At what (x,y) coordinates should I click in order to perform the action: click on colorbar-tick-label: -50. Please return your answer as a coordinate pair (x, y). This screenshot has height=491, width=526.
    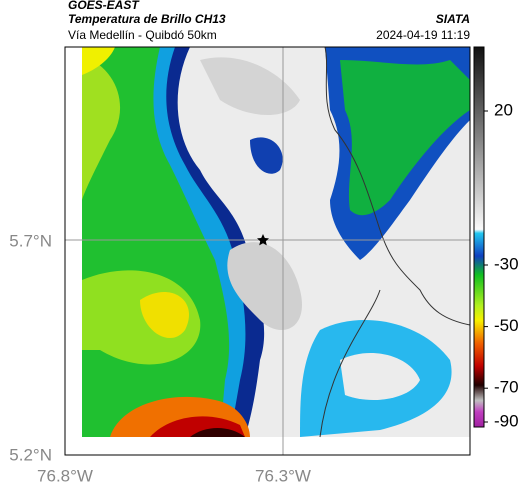
    Looking at the image, I should click on (506, 325).